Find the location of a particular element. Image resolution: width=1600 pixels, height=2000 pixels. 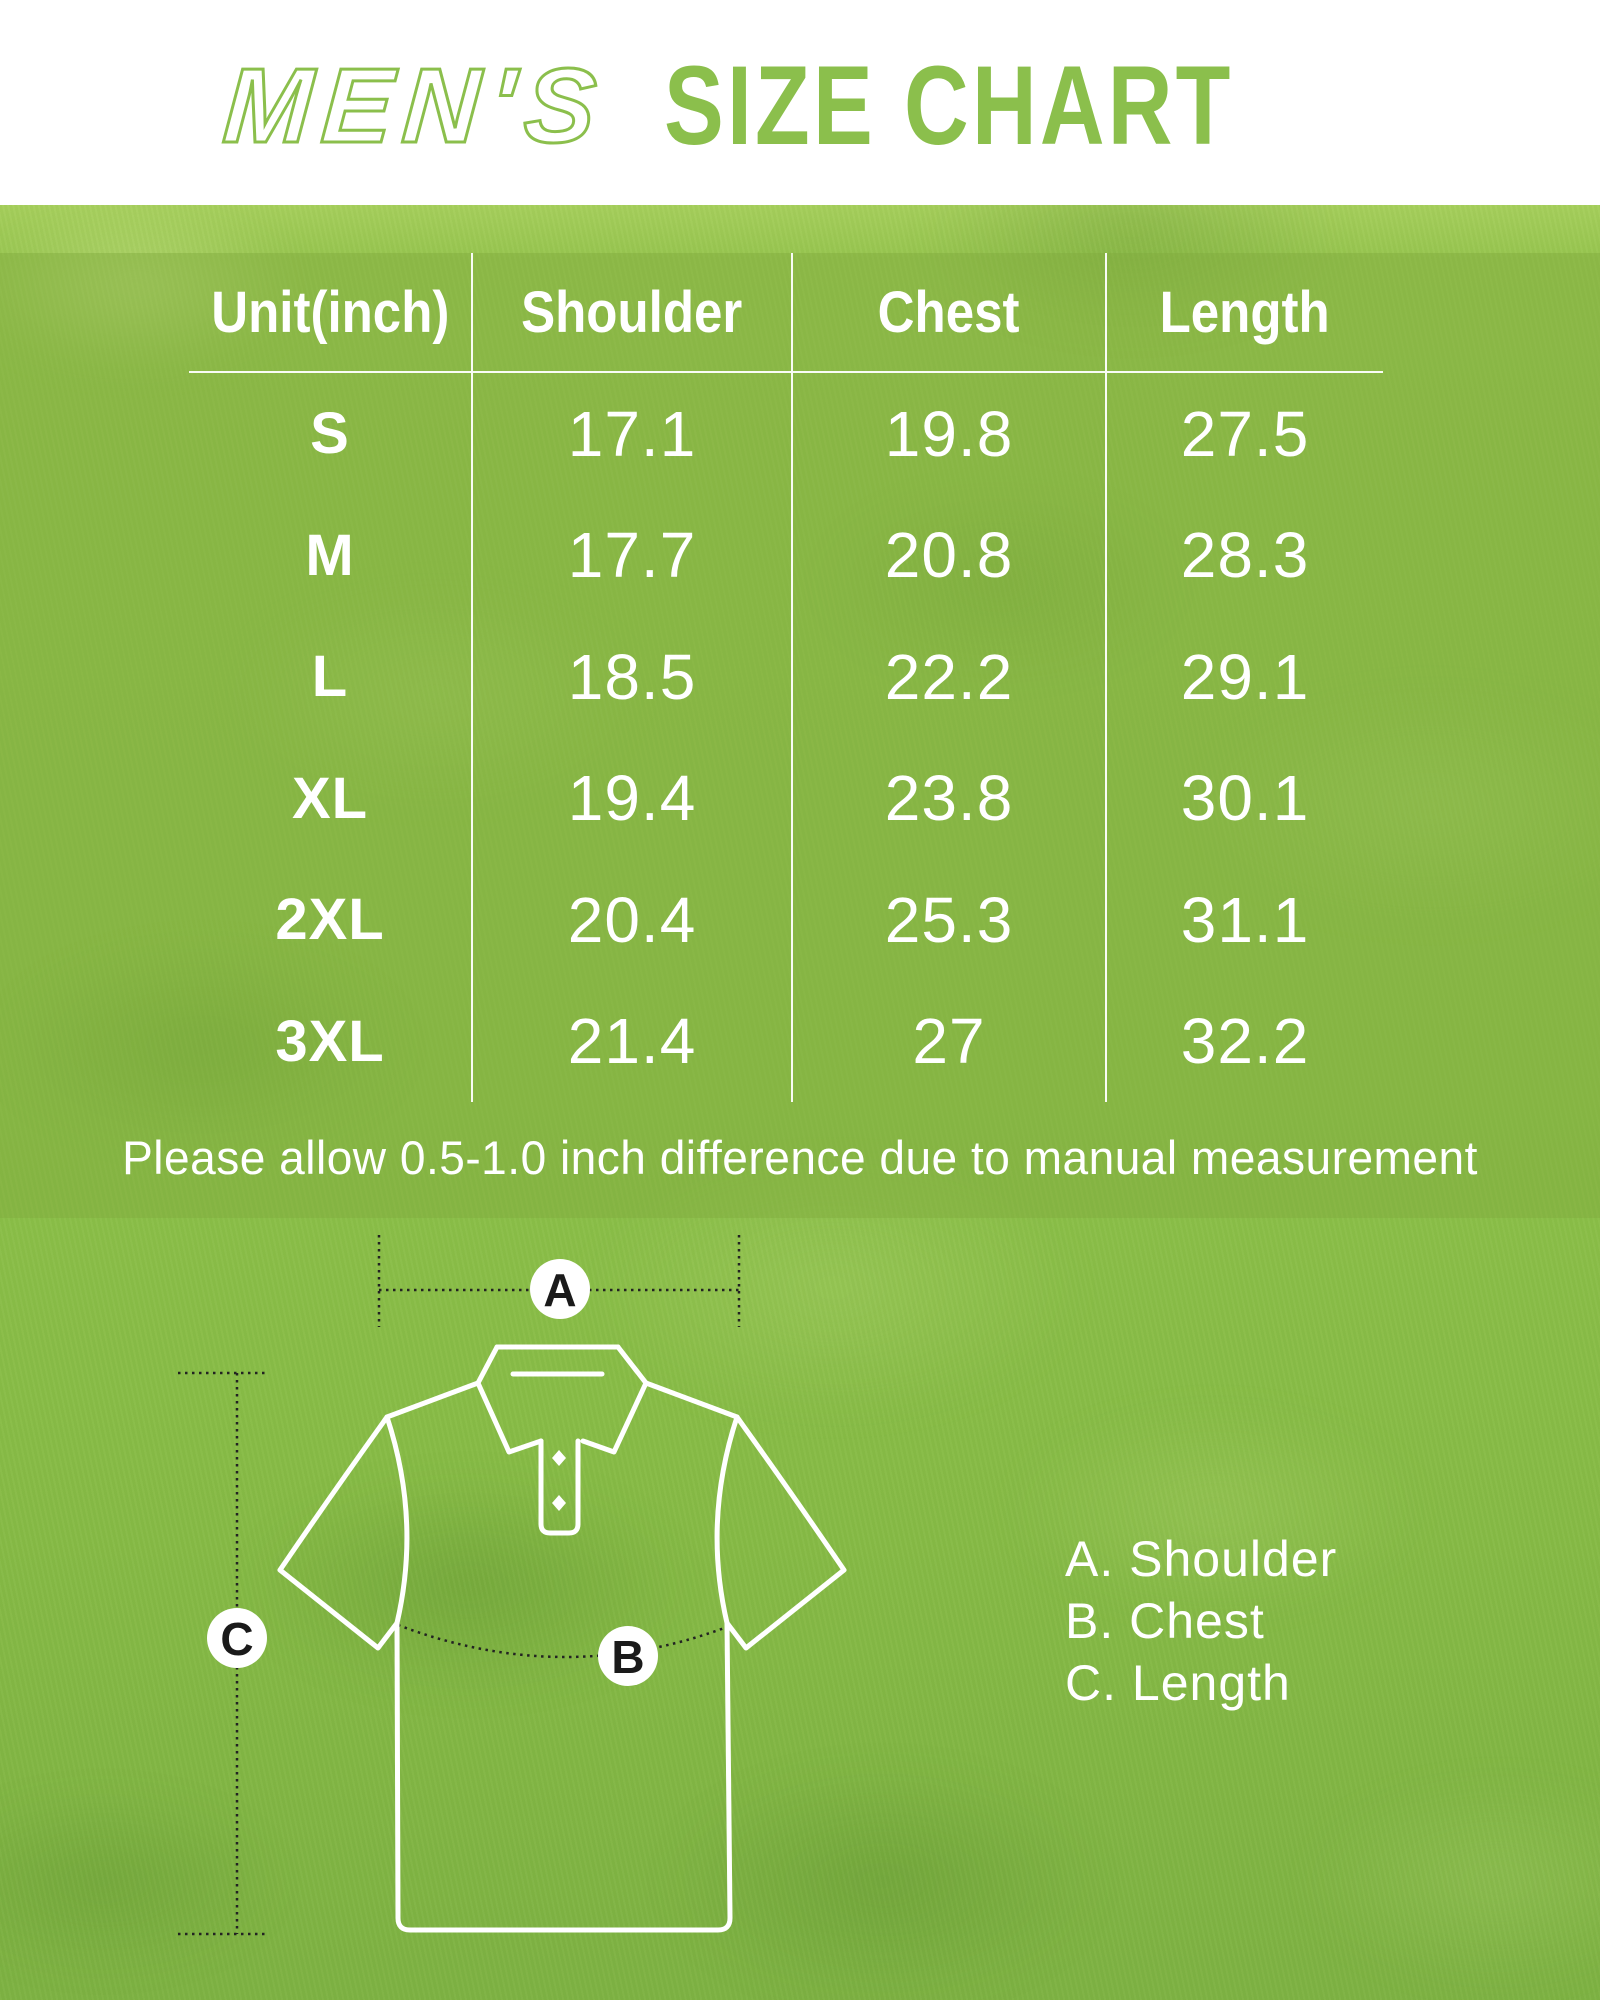

row-m-chest: 20.8 is located at coordinates (950, 555).